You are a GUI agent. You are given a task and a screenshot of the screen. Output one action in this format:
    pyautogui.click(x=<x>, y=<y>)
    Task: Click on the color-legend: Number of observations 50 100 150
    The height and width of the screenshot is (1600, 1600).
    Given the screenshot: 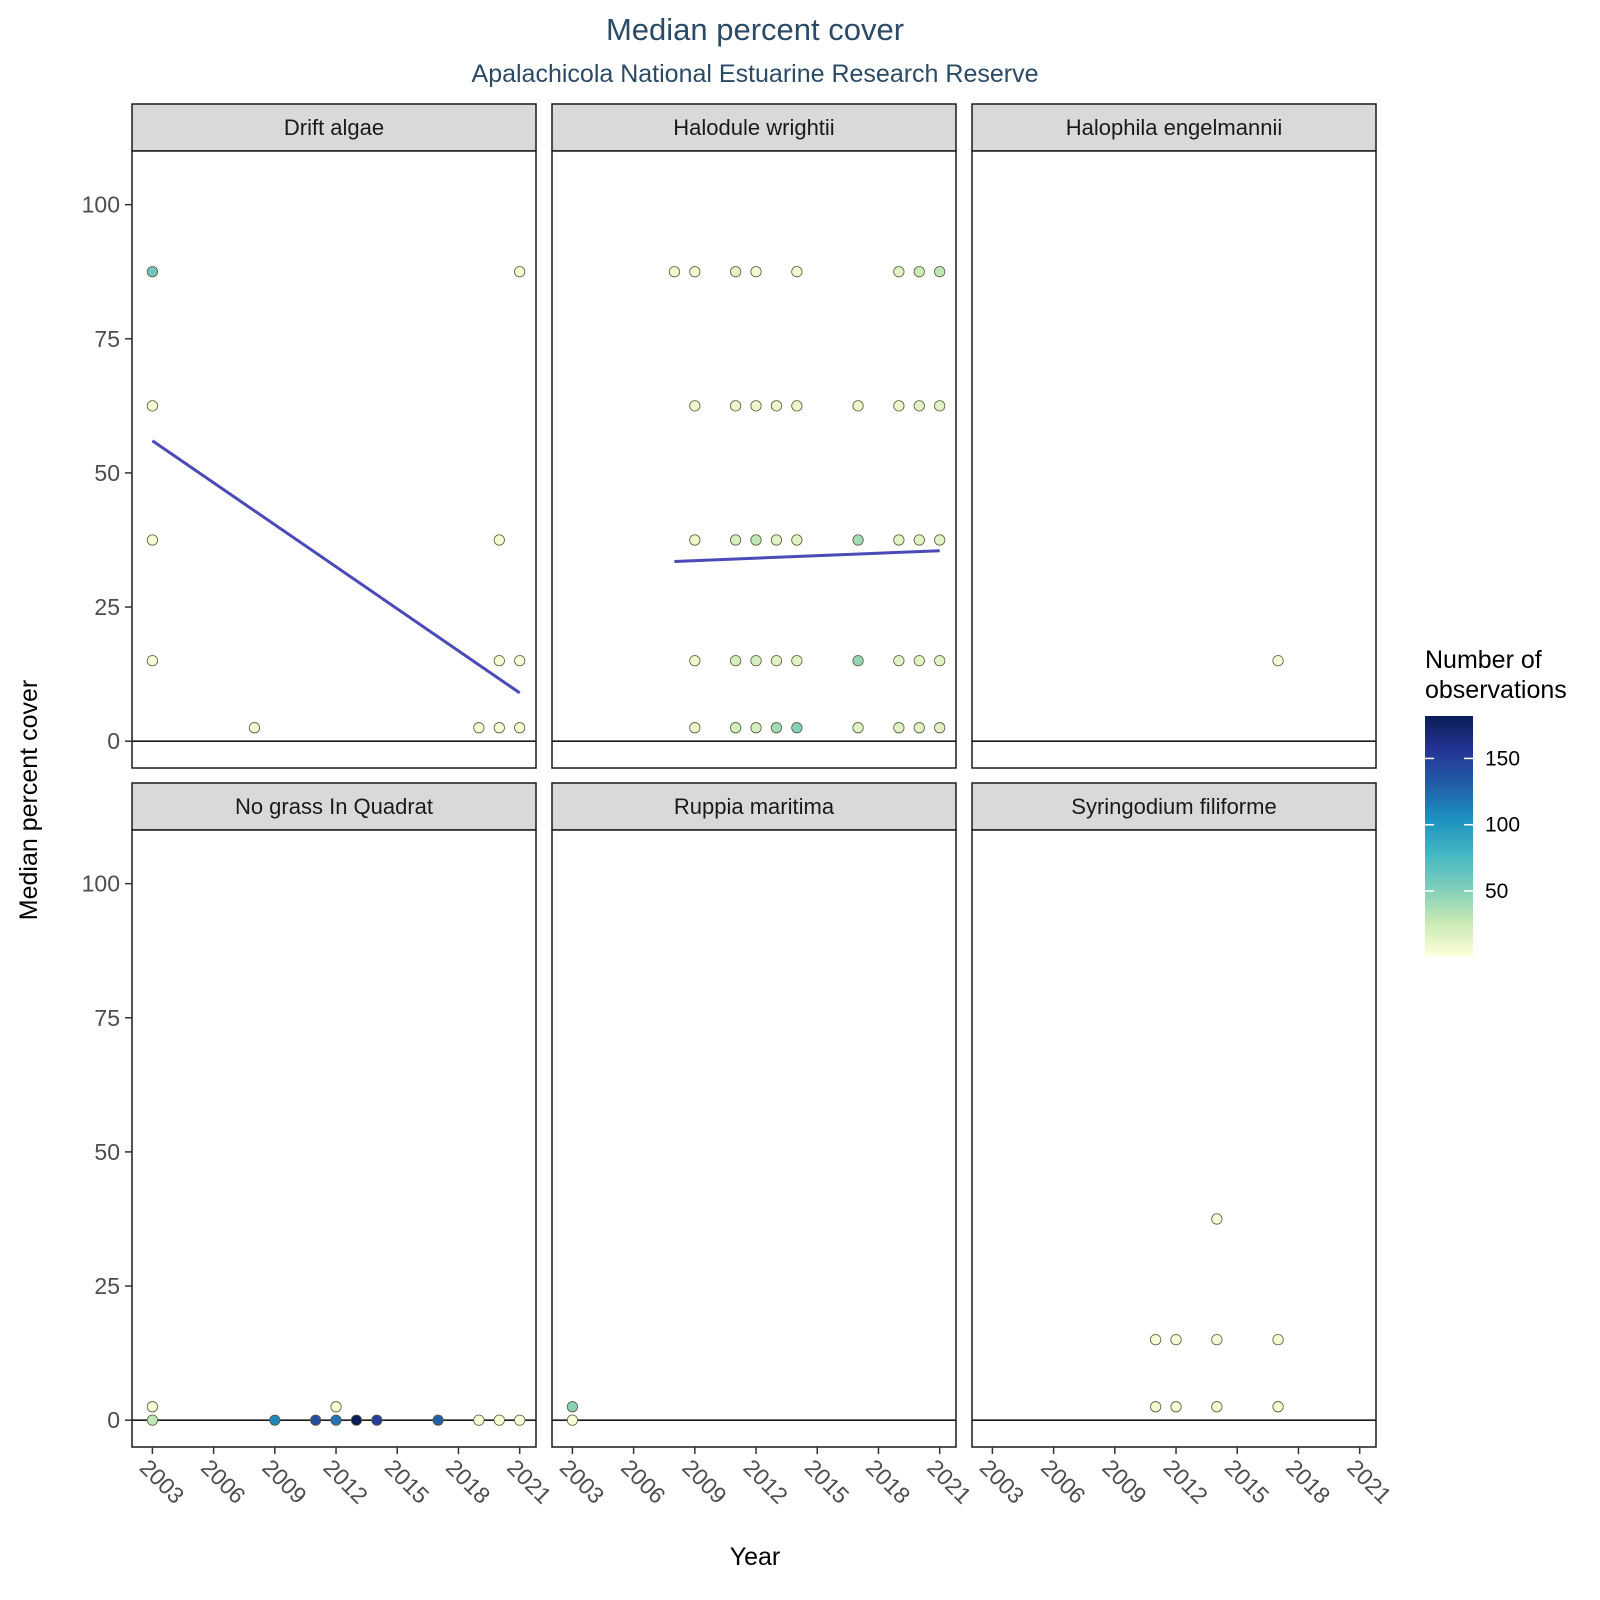 What is the action you would take?
    pyautogui.click(x=1496, y=801)
    